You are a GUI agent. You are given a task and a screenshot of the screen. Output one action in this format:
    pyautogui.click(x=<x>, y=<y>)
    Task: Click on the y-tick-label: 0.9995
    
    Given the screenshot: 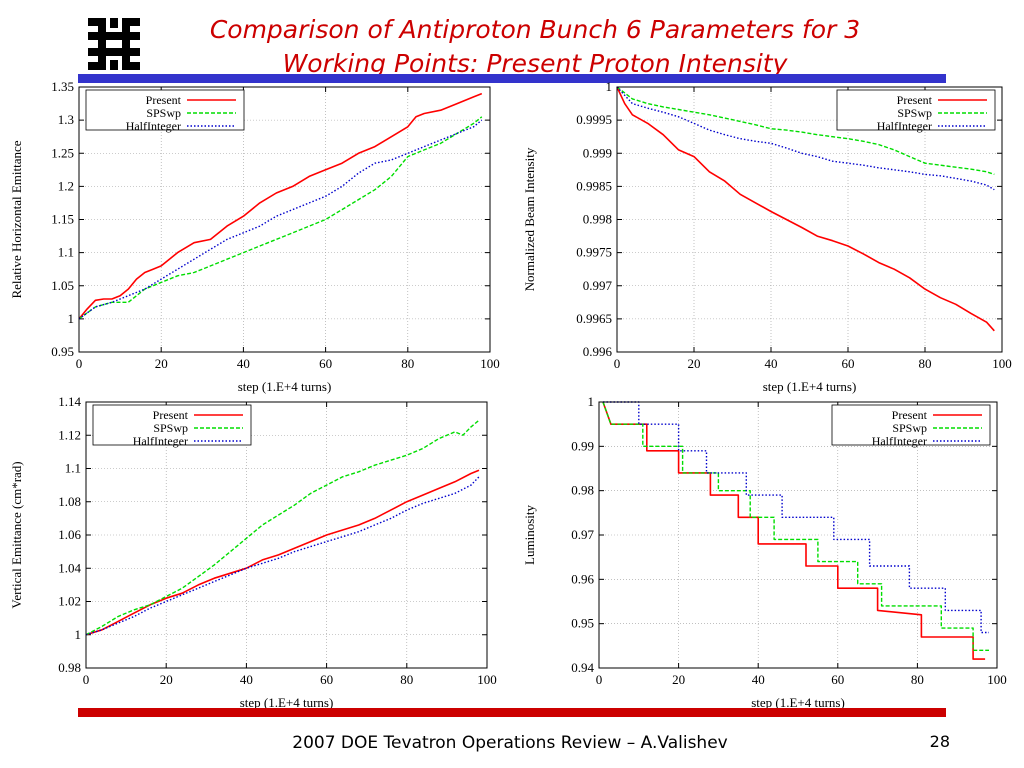 What is the action you would take?
    pyautogui.click(x=594, y=119)
    